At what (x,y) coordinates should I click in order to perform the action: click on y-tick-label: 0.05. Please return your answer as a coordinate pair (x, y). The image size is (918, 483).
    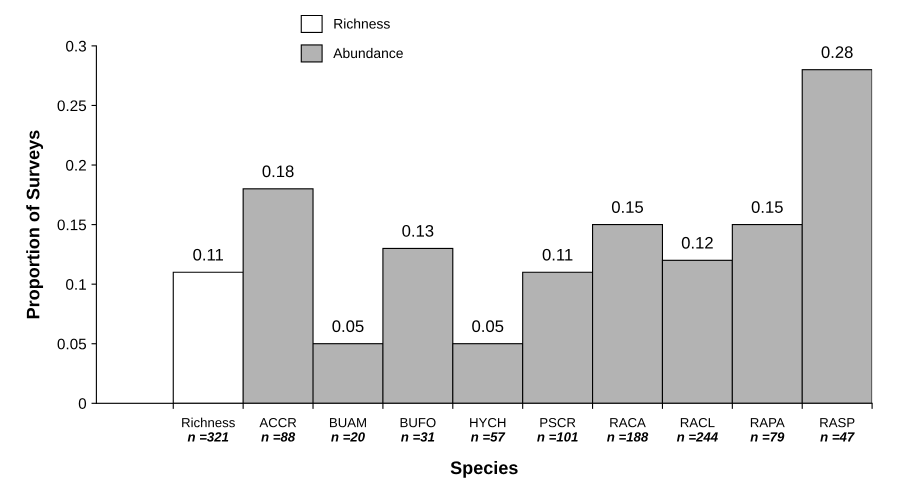
    Looking at the image, I should click on (72, 344).